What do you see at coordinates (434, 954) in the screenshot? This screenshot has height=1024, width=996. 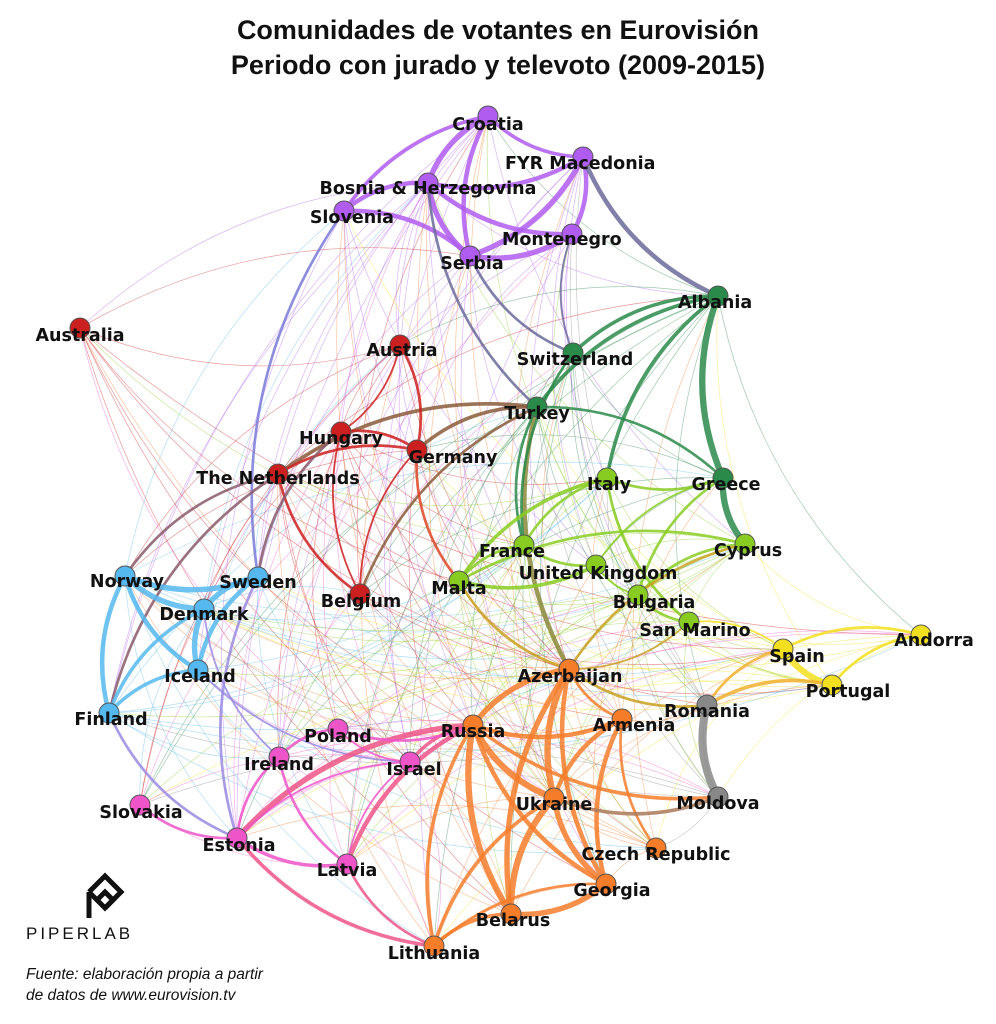 I see `label-lithuania: Lithuania` at bounding box center [434, 954].